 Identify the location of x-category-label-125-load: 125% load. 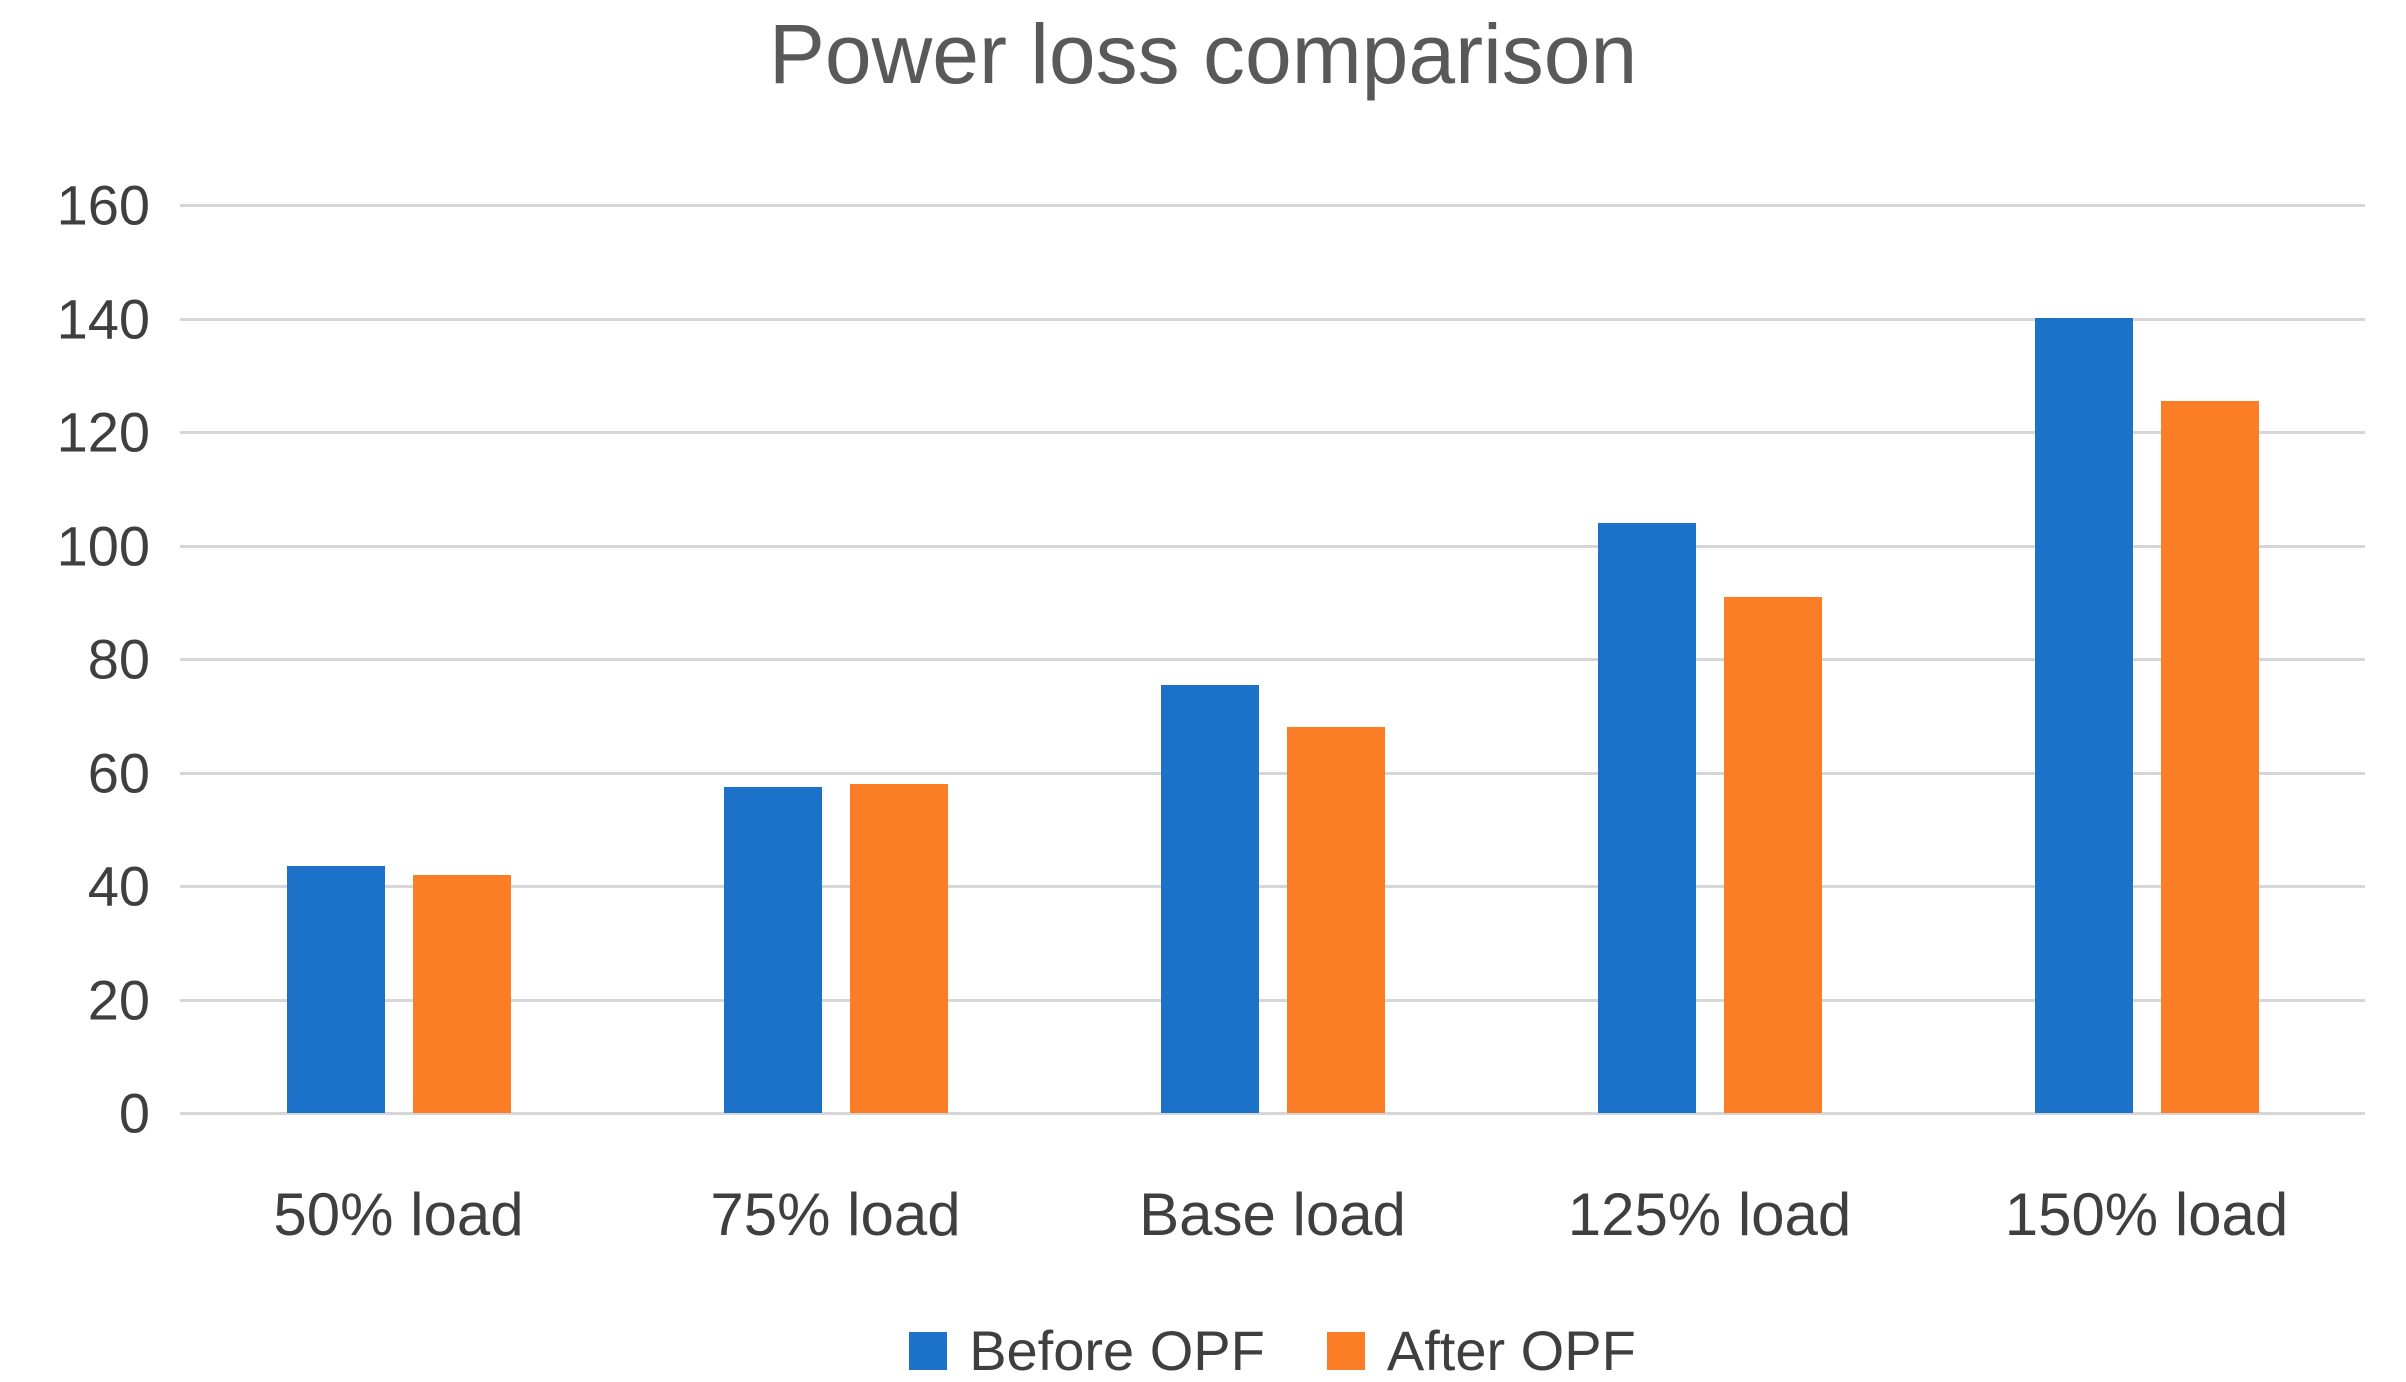
(1709, 1214).